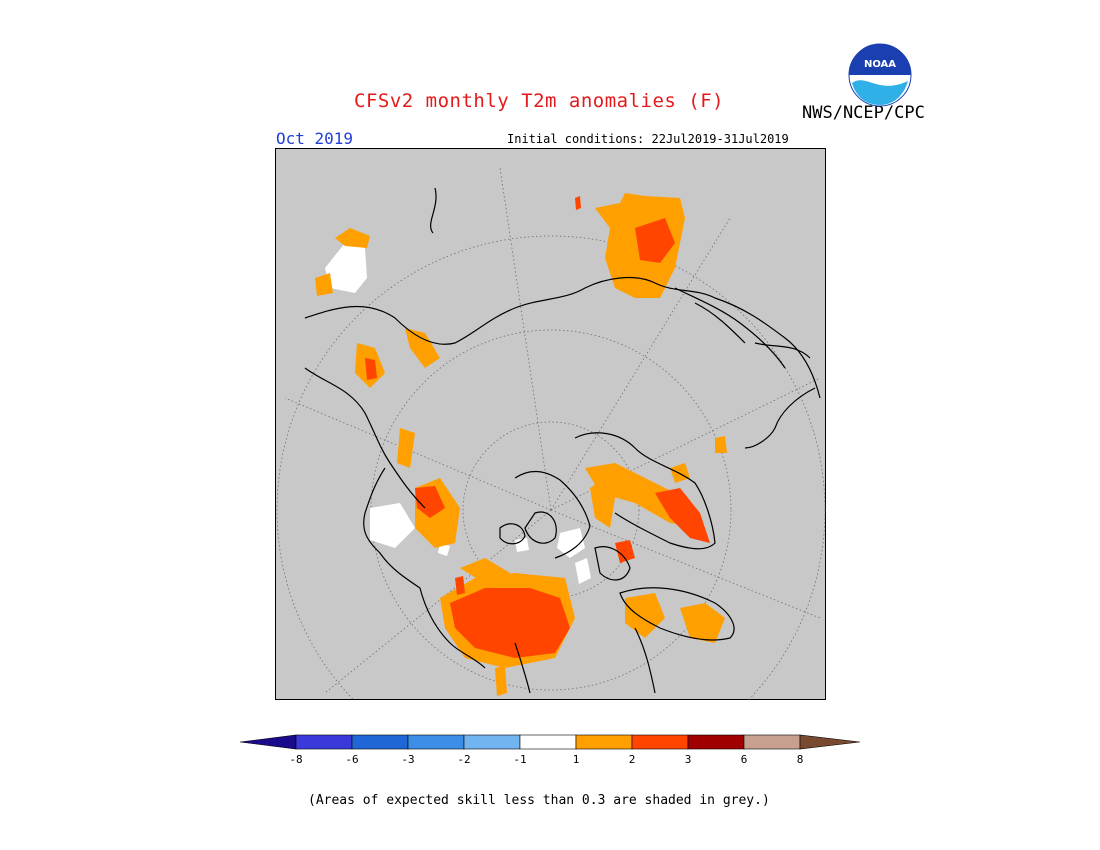 The width and height of the screenshot is (1100, 850). What do you see at coordinates (407, 759) in the screenshot?
I see `legend-tick-label: -3` at bounding box center [407, 759].